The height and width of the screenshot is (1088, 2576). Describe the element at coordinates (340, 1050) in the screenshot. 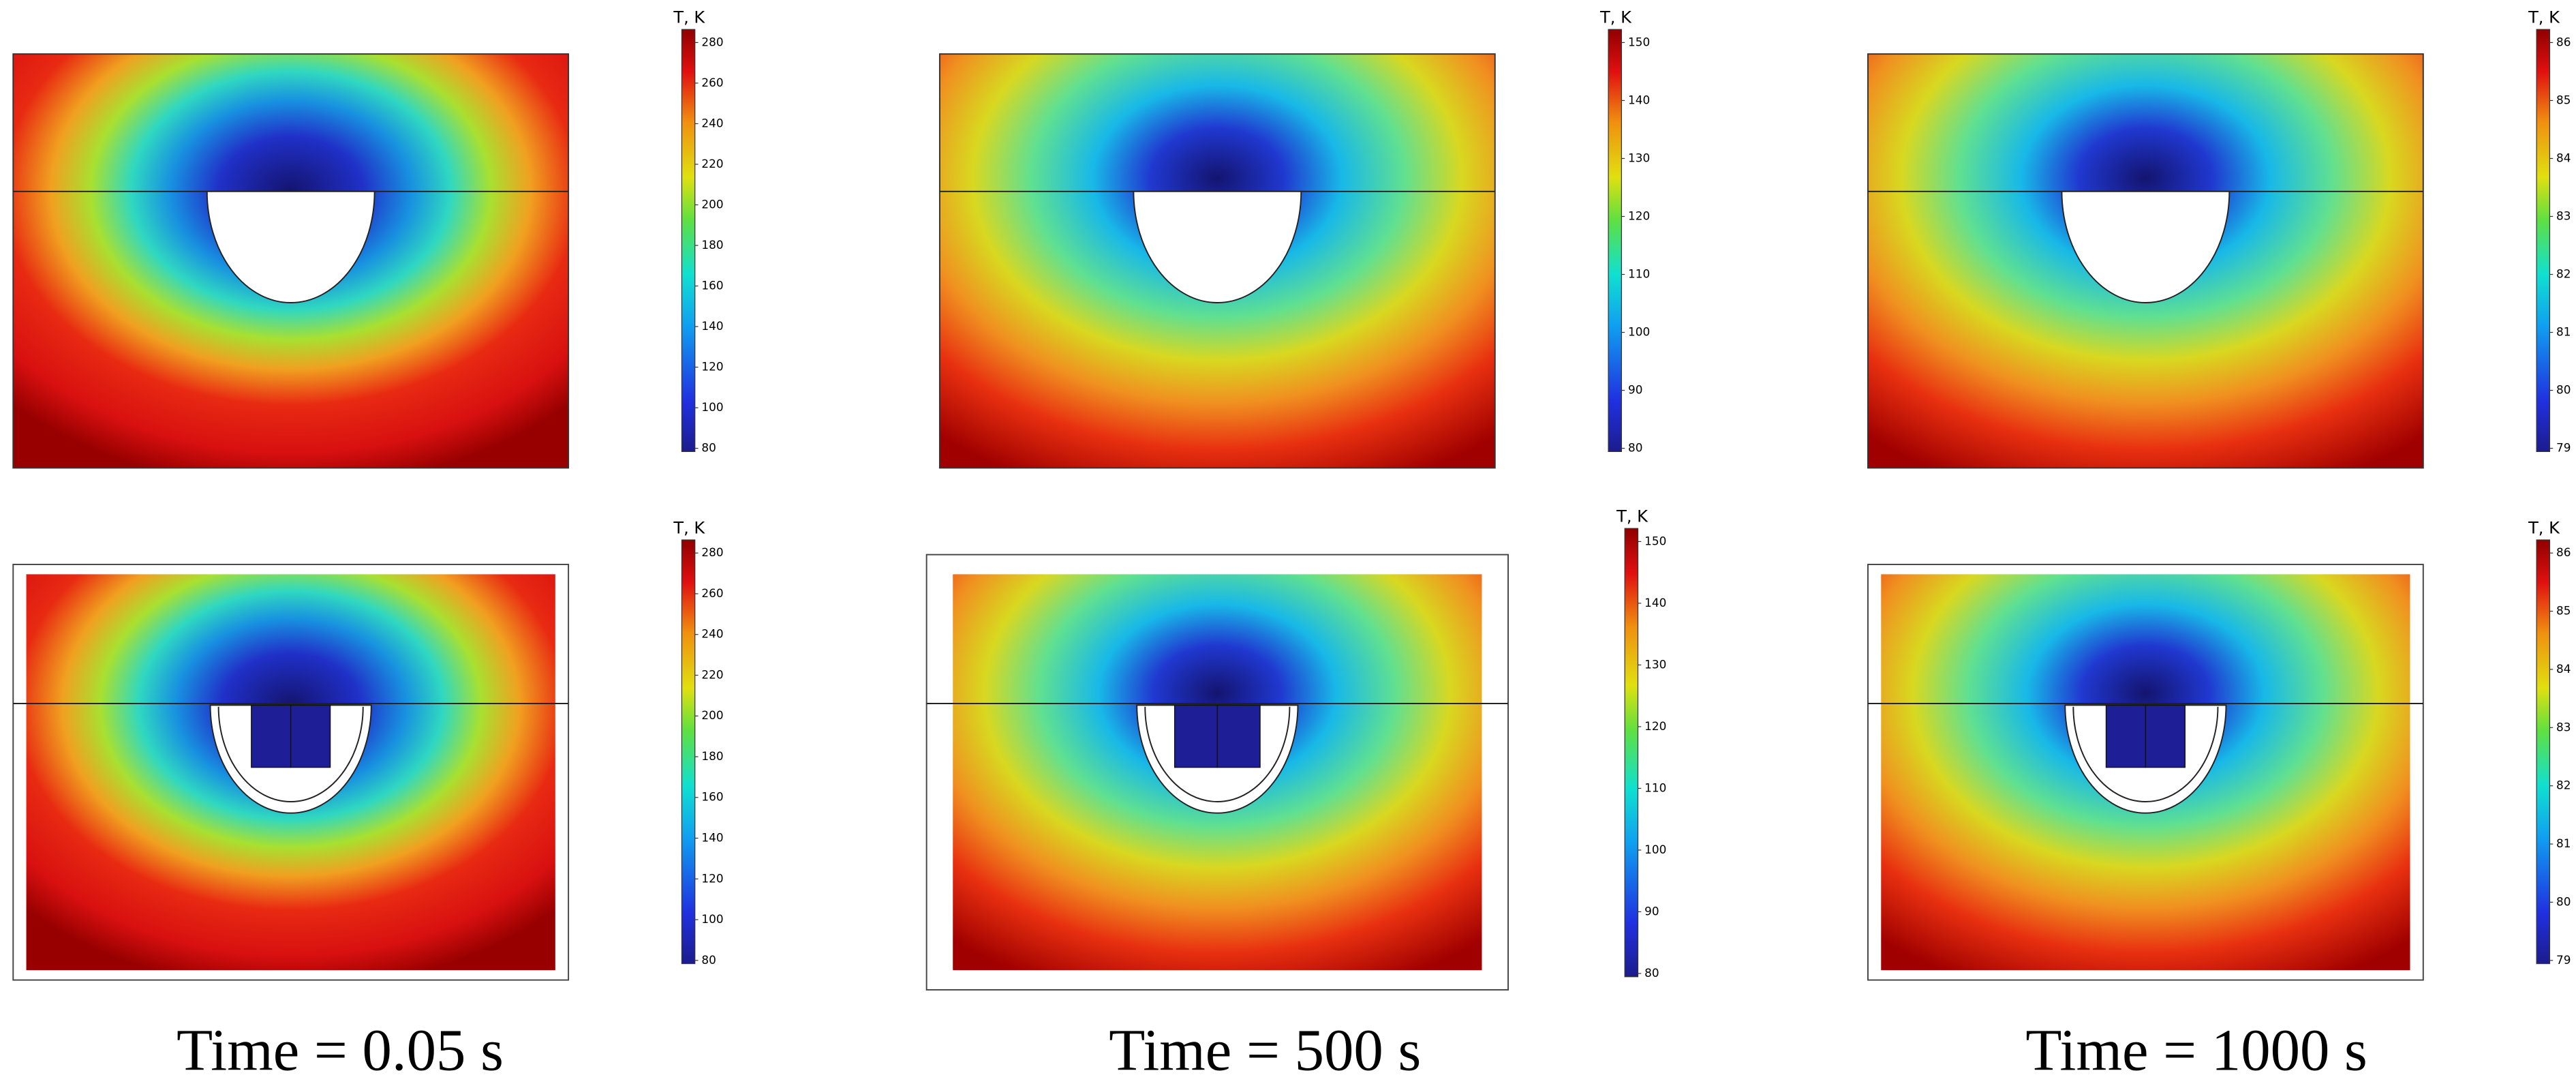

I see `time-caption: Time = 0.05 s` at that location.